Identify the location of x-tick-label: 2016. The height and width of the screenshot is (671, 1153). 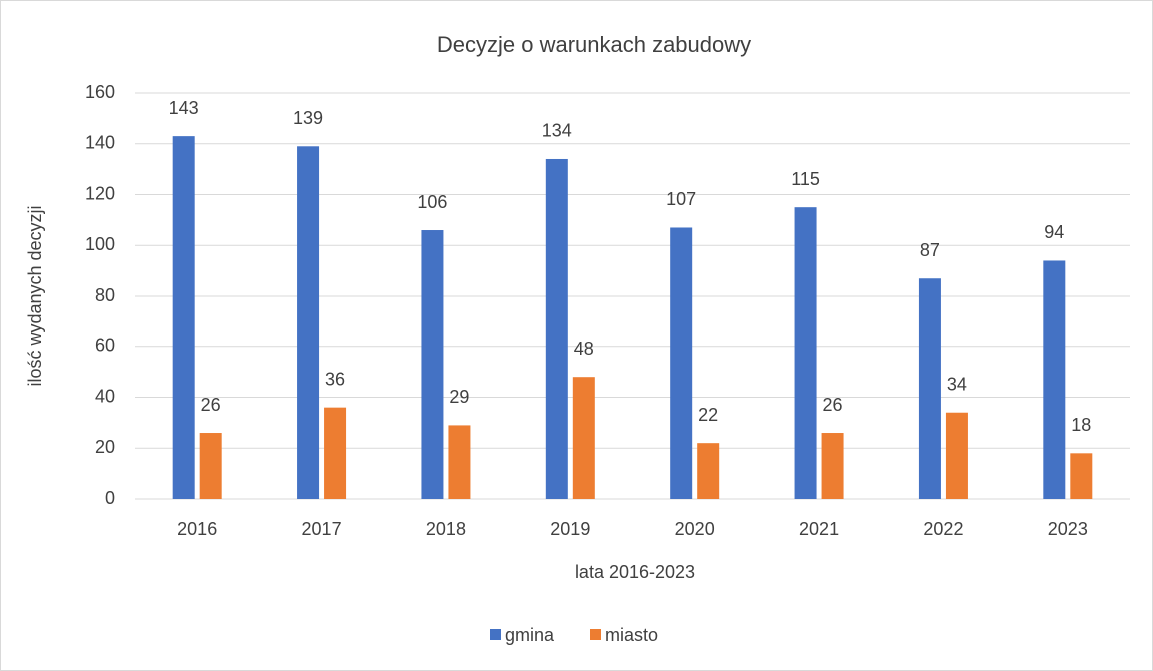
(197, 529).